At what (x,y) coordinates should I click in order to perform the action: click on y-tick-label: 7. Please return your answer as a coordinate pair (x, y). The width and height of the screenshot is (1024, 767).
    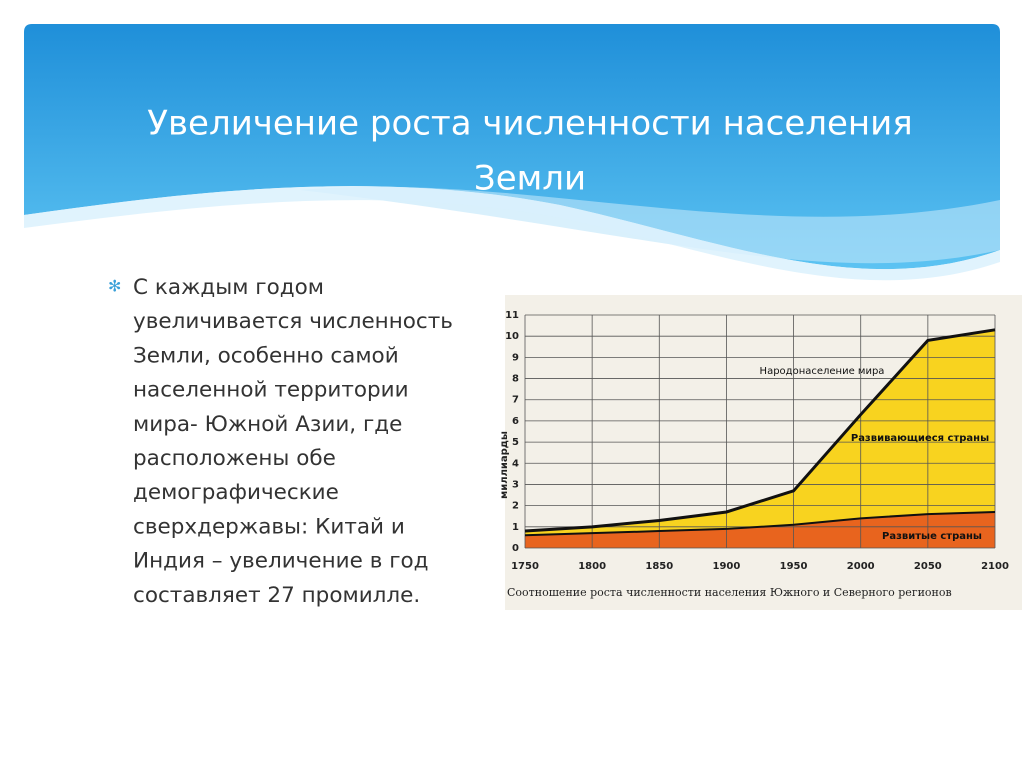
    Looking at the image, I should click on (515, 400).